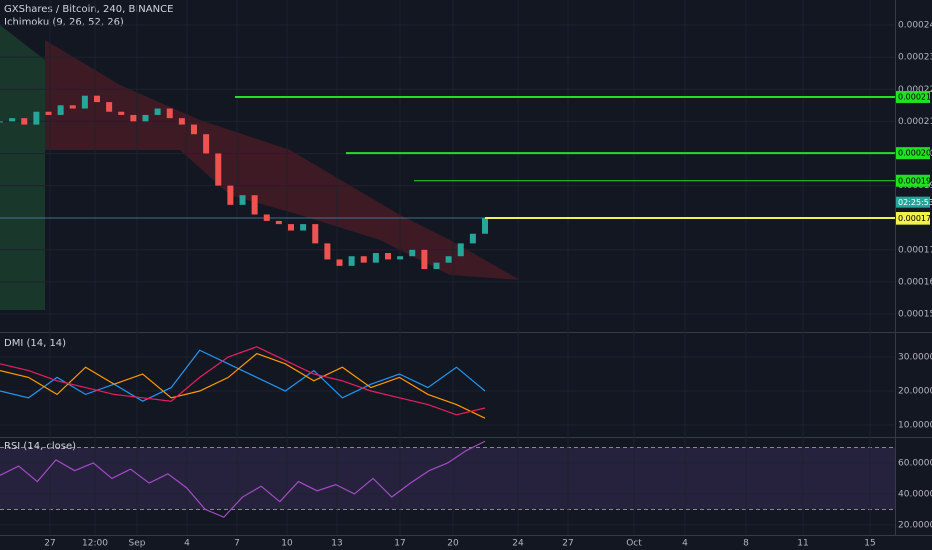 The height and width of the screenshot is (550, 932). I want to click on x-tick-label: 10, so click(287, 544).